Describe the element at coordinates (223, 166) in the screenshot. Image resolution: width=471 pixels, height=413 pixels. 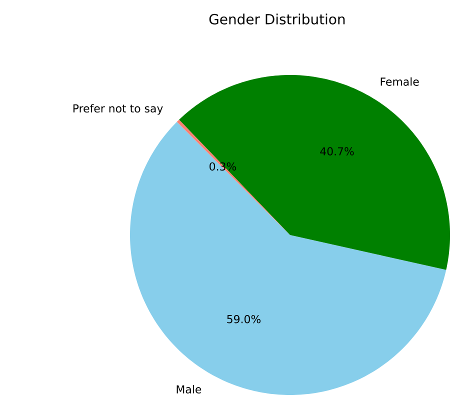
I see `data-label: 0.3%` at that location.